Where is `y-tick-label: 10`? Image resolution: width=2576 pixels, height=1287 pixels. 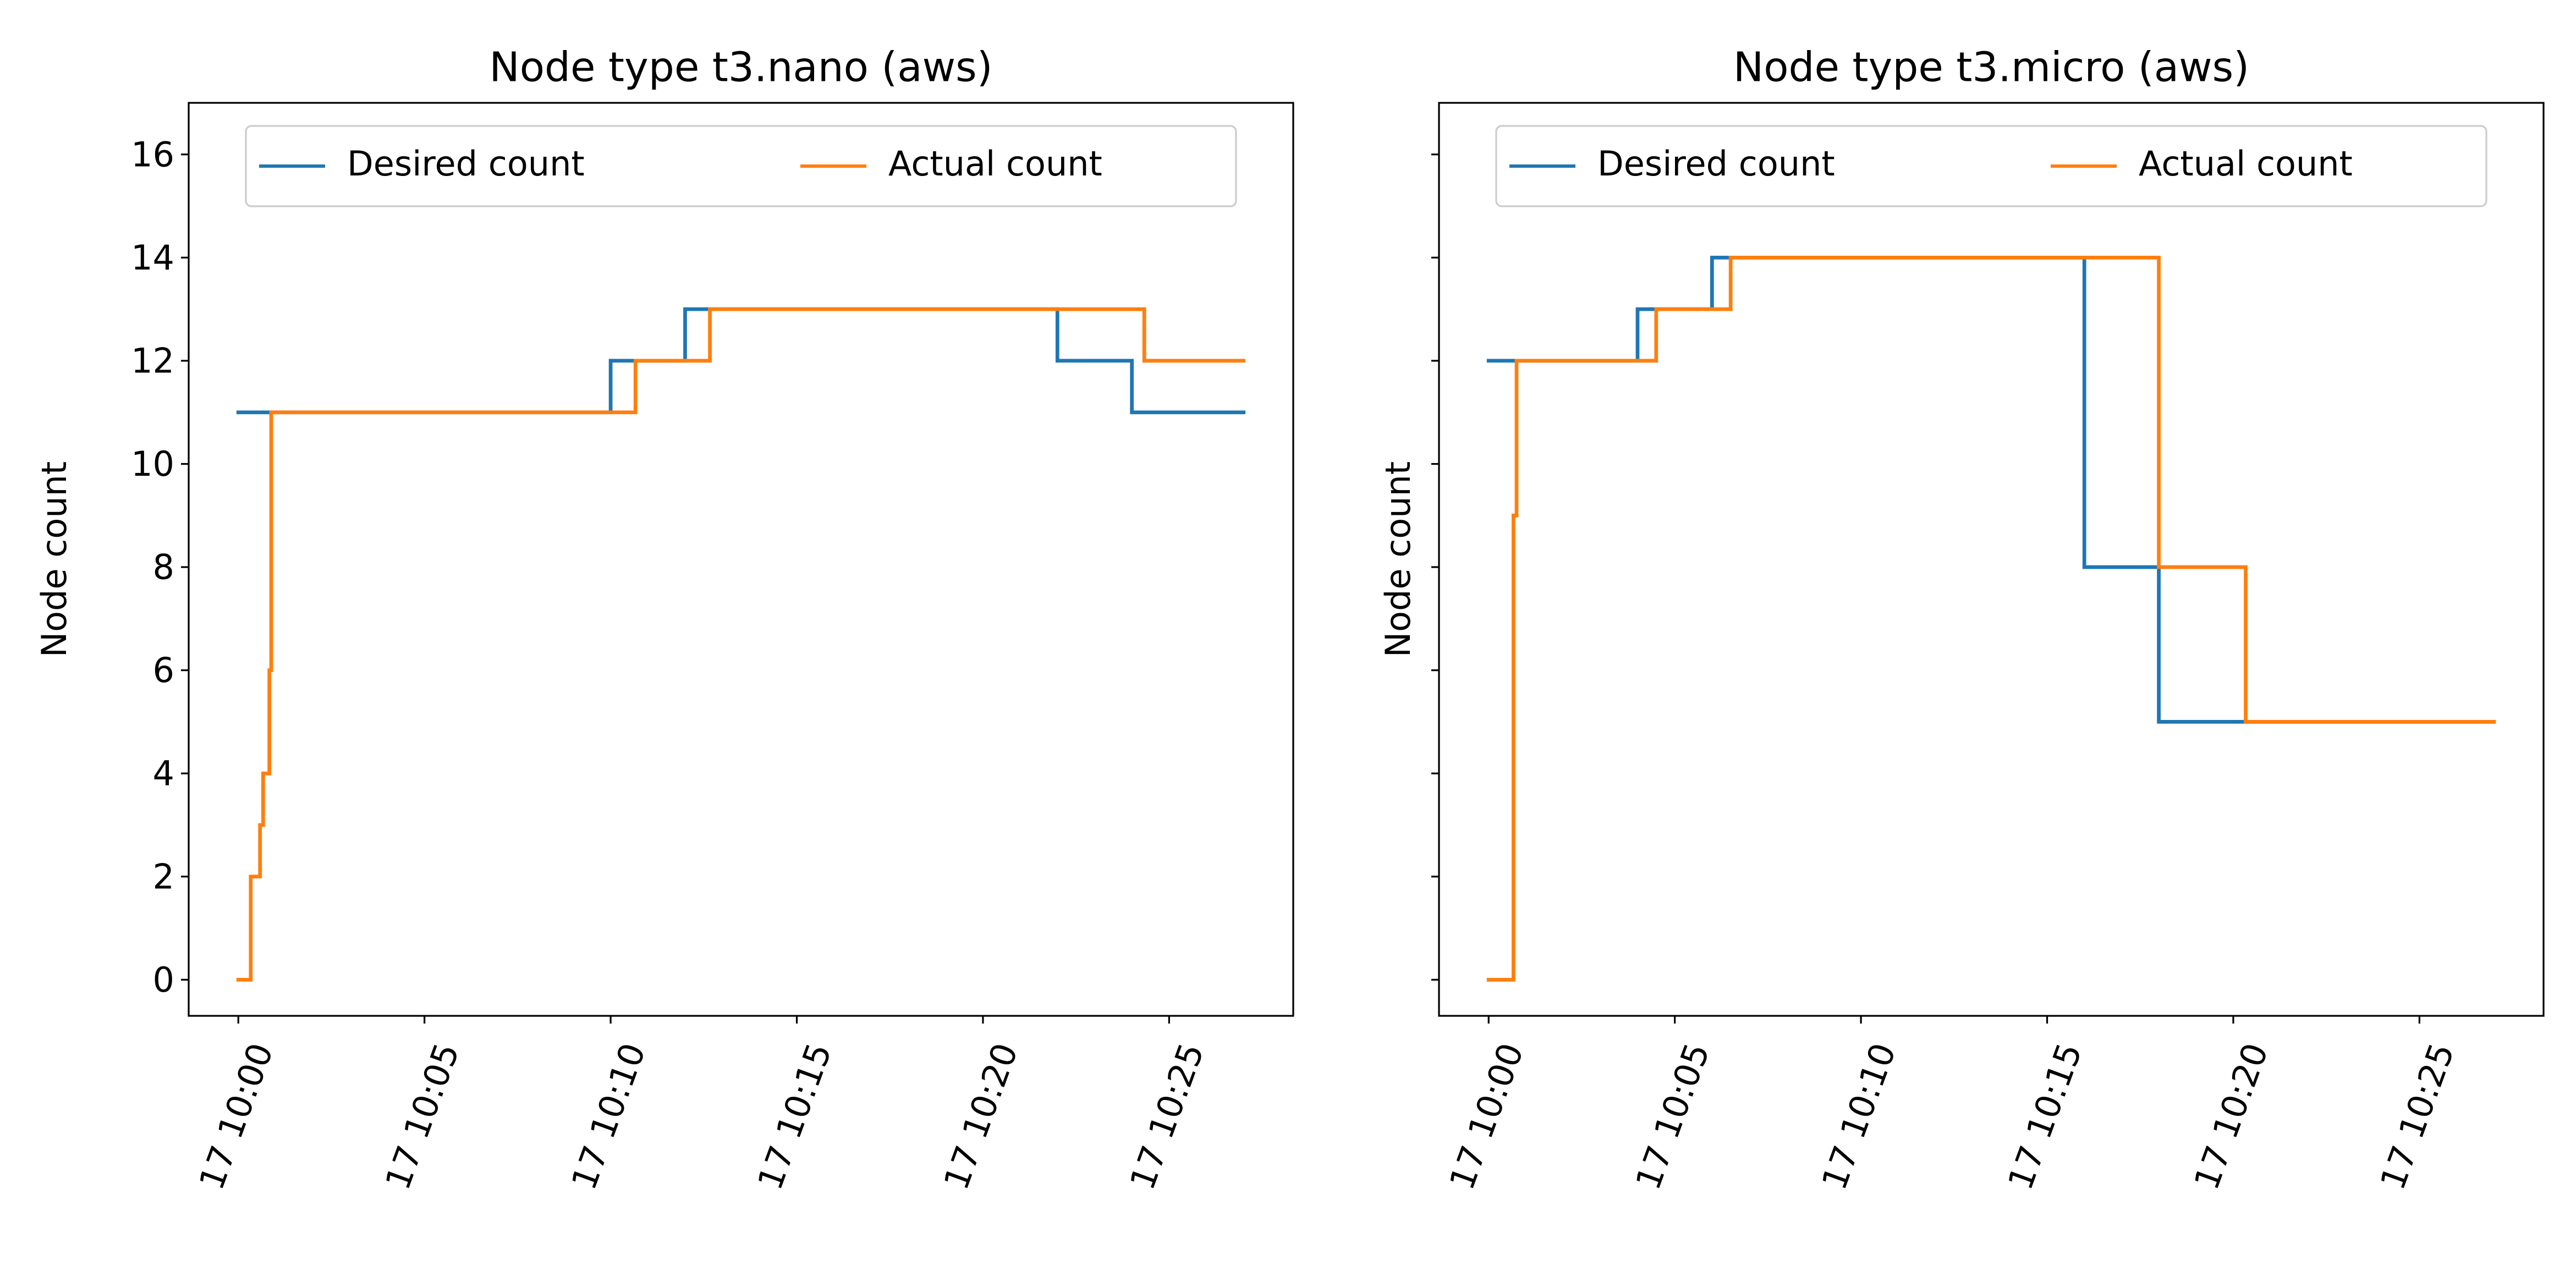
y-tick-label: 10 is located at coordinates (152, 464).